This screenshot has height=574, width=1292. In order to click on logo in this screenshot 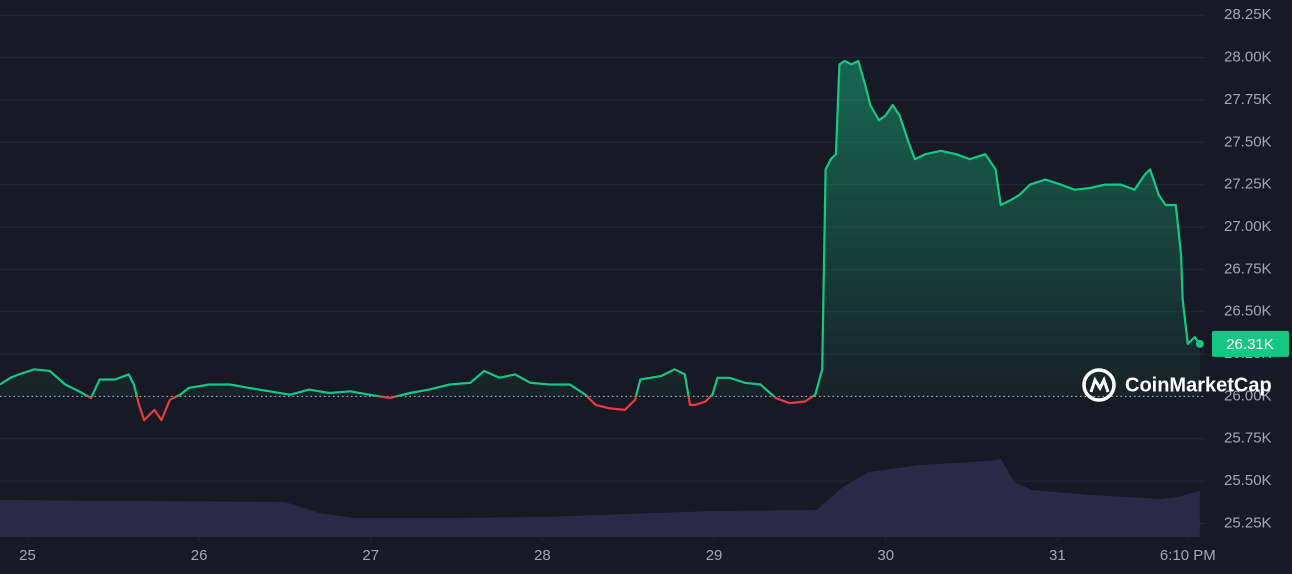, I will do `click(1099, 385)`.